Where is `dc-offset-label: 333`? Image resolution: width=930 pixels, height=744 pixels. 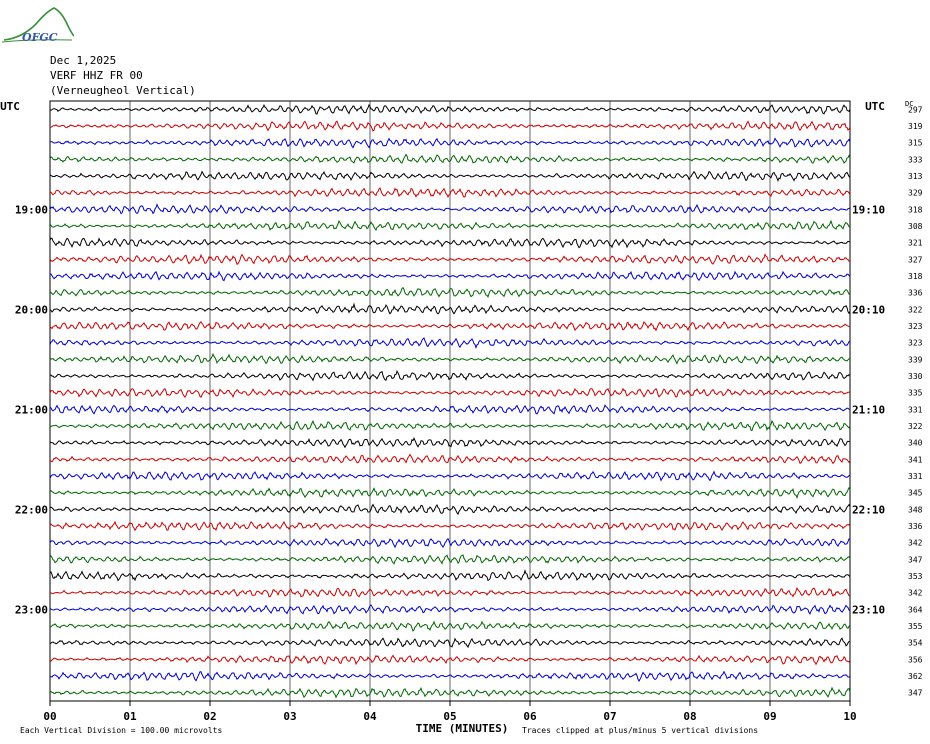 dc-offset-label: 333 is located at coordinates (915, 159).